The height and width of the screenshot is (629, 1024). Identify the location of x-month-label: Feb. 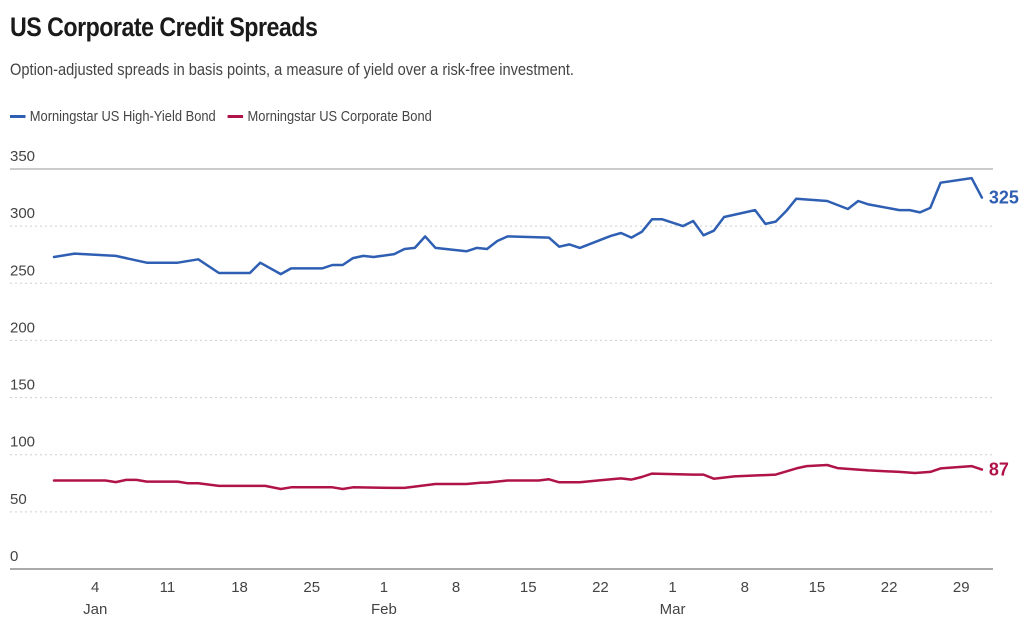
(384, 609).